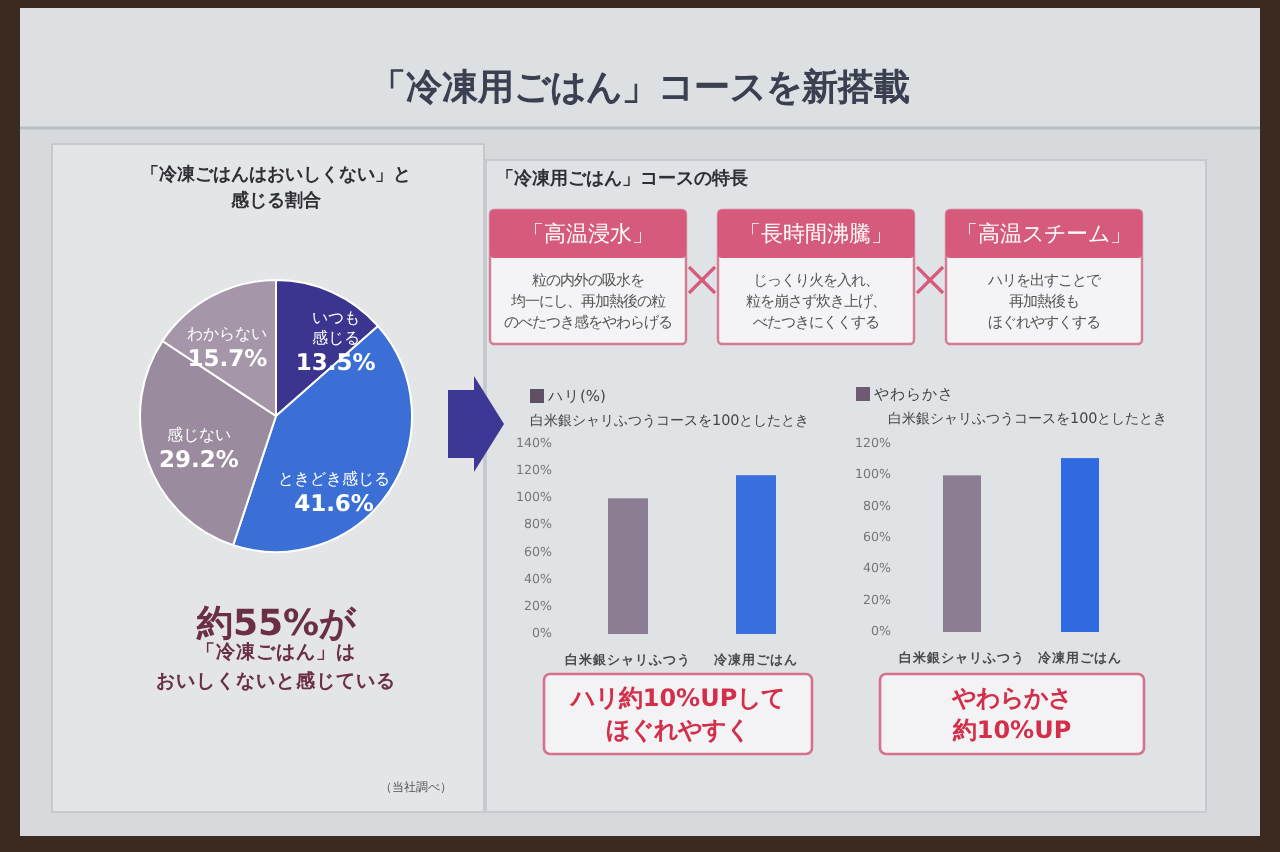  What do you see at coordinates (622, 180) in the screenshot?
I see `title: 「冷凍用ごはん」コースの特長` at bounding box center [622, 180].